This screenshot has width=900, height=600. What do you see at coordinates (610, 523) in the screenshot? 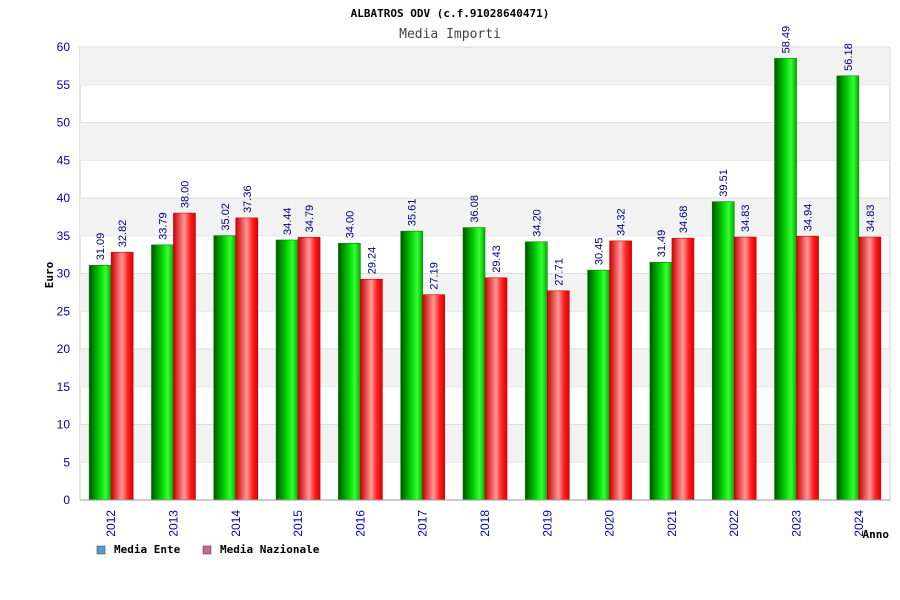
I see `x-tick-label: 2020` at bounding box center [610, 523].